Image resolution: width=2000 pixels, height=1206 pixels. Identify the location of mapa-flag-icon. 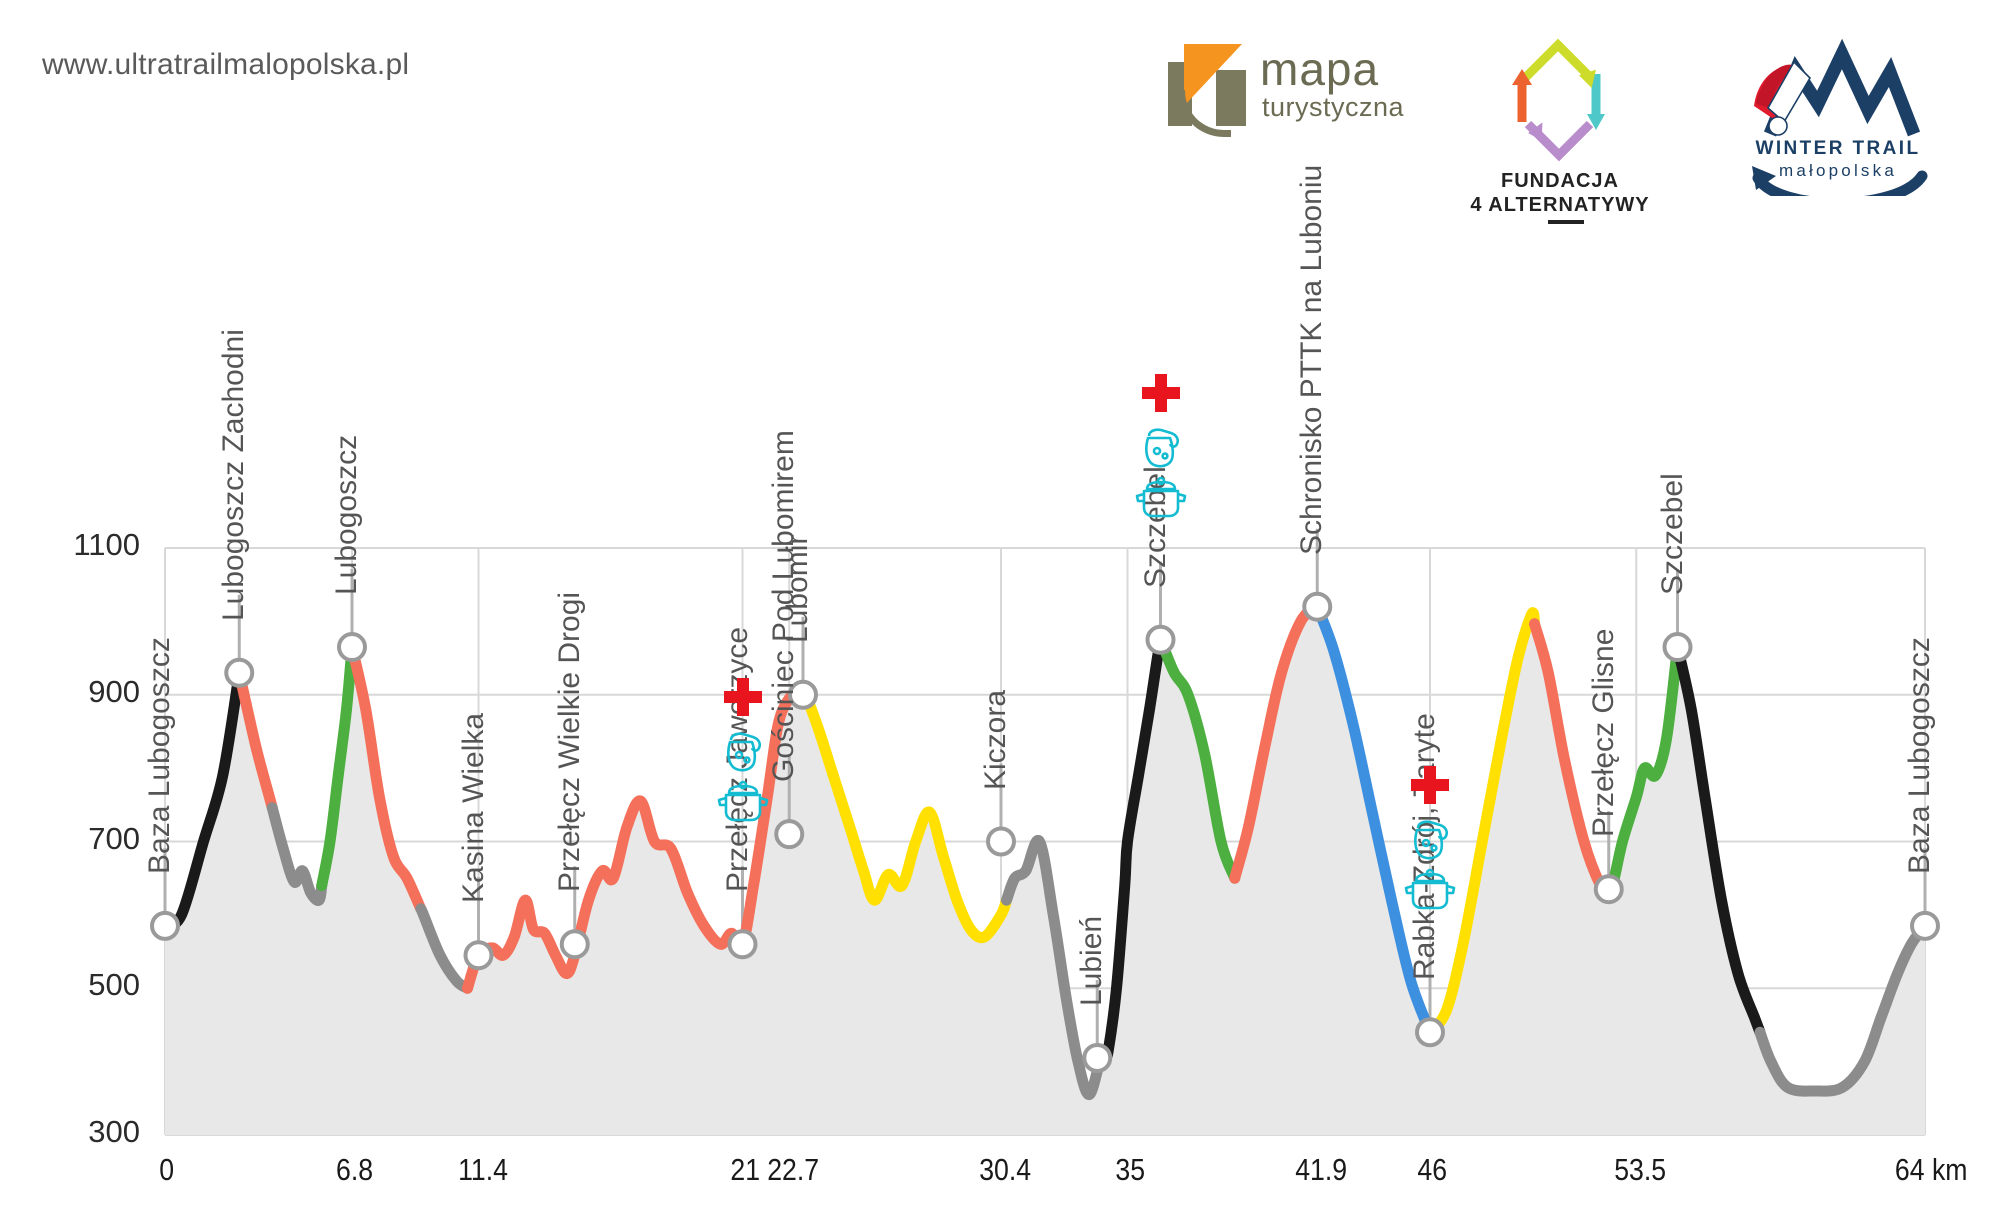
(1207, 90).